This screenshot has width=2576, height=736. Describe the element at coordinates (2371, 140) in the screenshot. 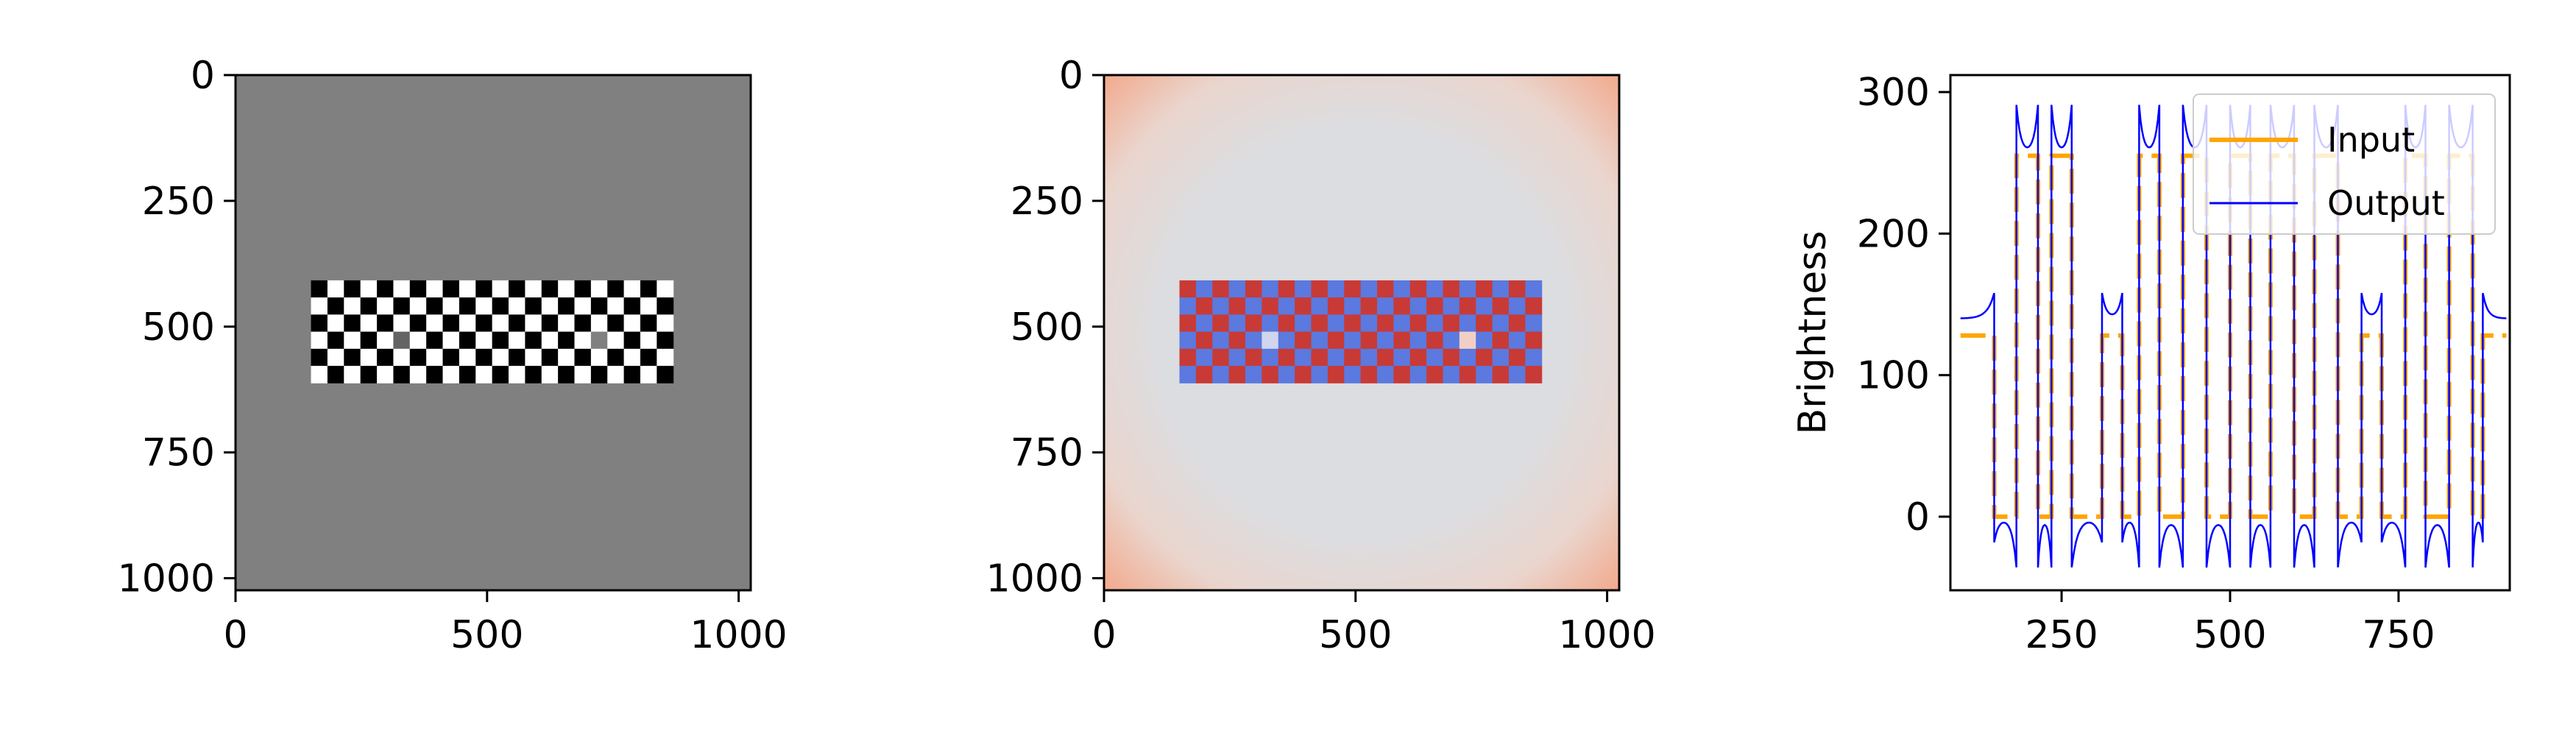

I see `legend-input-label: Input` at that location.